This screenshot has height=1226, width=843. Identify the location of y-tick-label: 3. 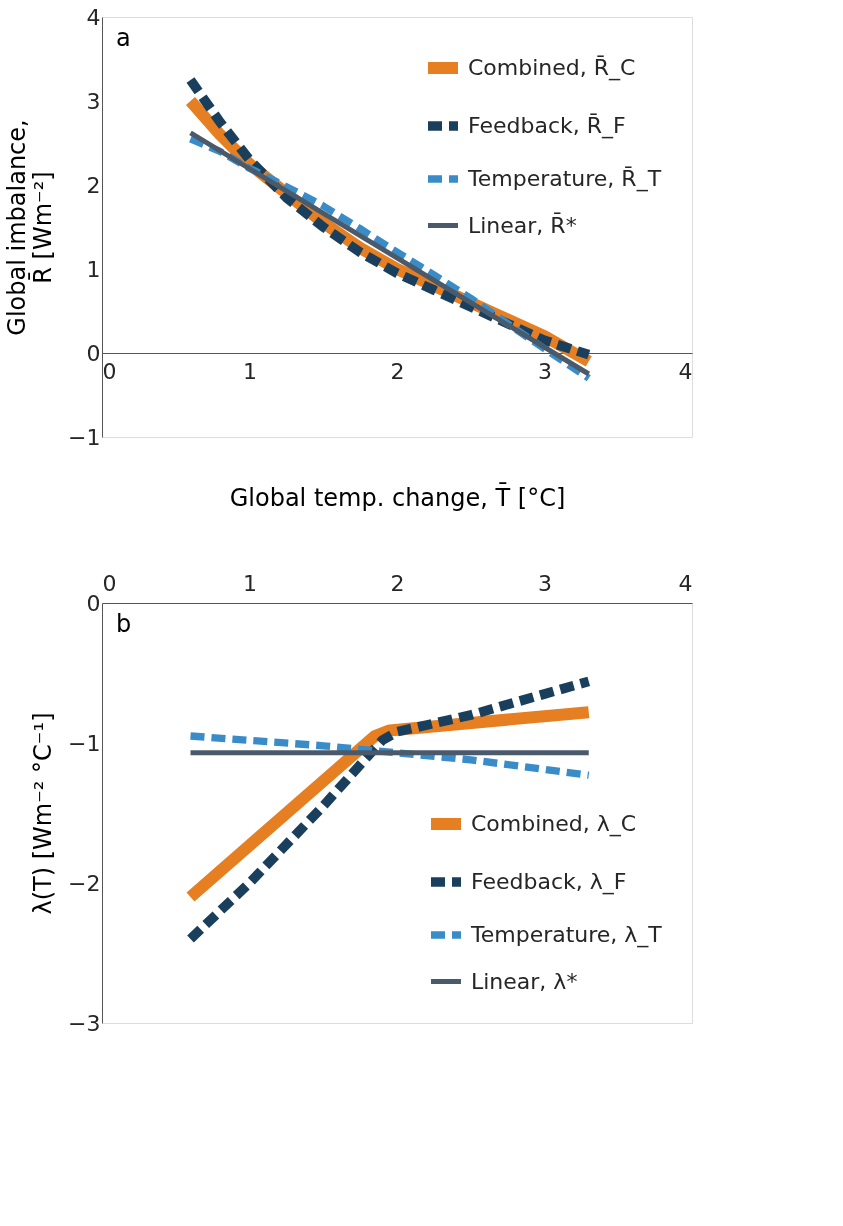
(93, 101).